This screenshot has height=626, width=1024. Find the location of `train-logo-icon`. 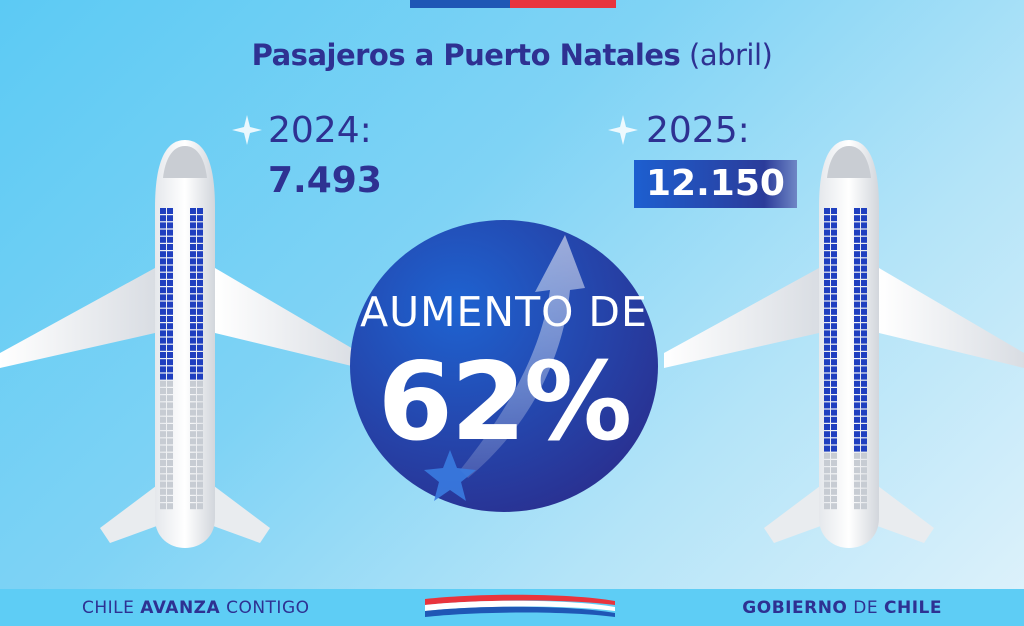

train-logo-icon is located at coordinates (520, 605).